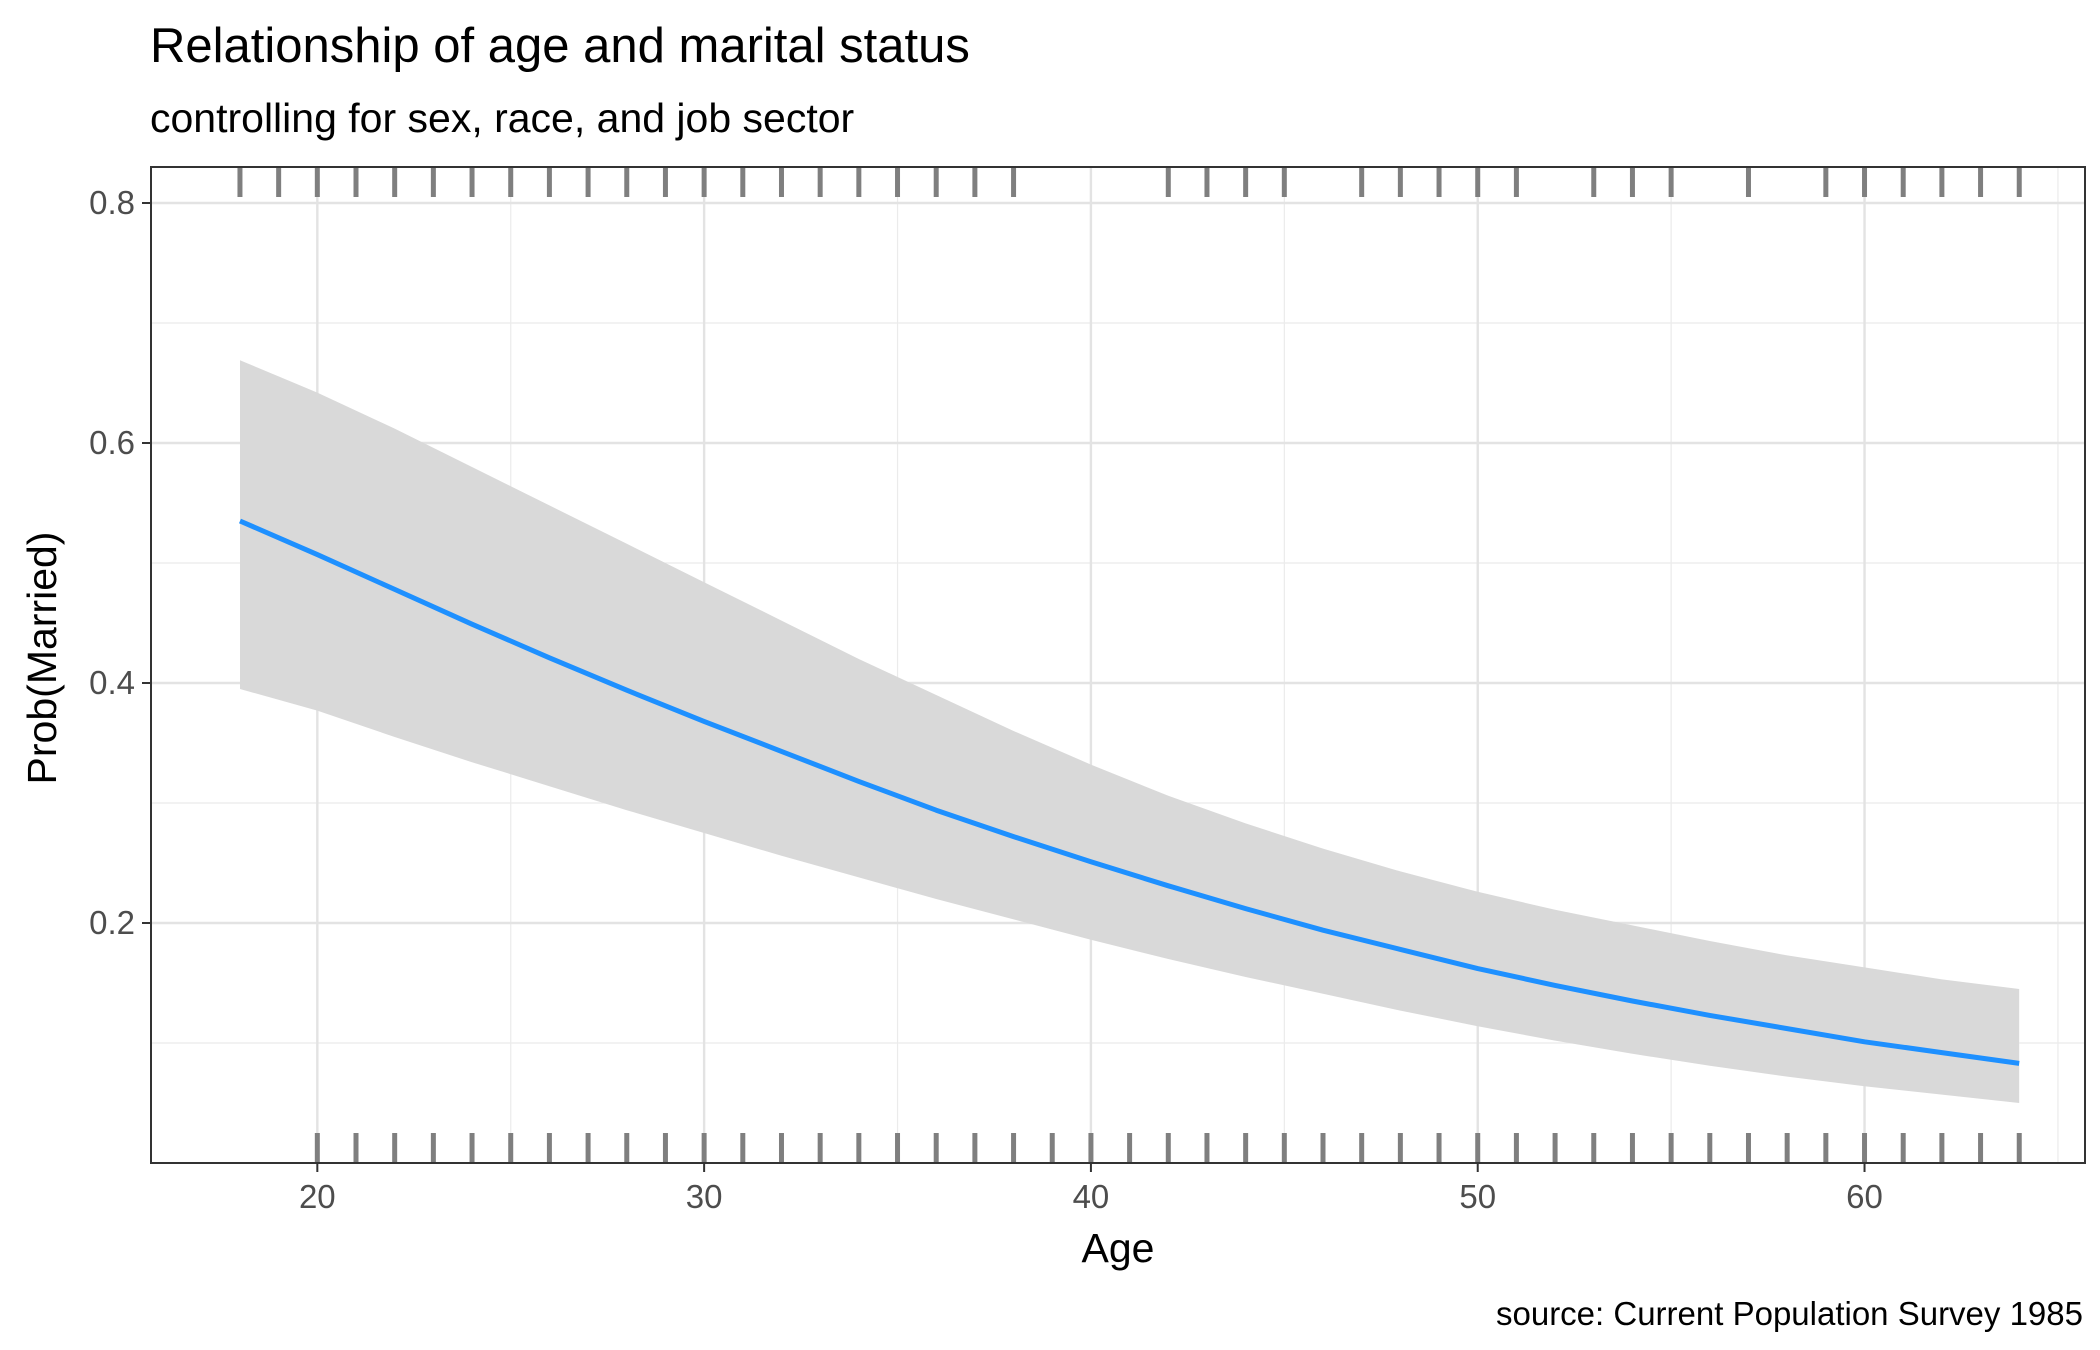 The height and width of the screenshot is (1350, 2100). What do you see at coordinates (1091, 1196) in the screenshot?
I see `x-tick-label: 40` at bounding box center [1091, 1196].